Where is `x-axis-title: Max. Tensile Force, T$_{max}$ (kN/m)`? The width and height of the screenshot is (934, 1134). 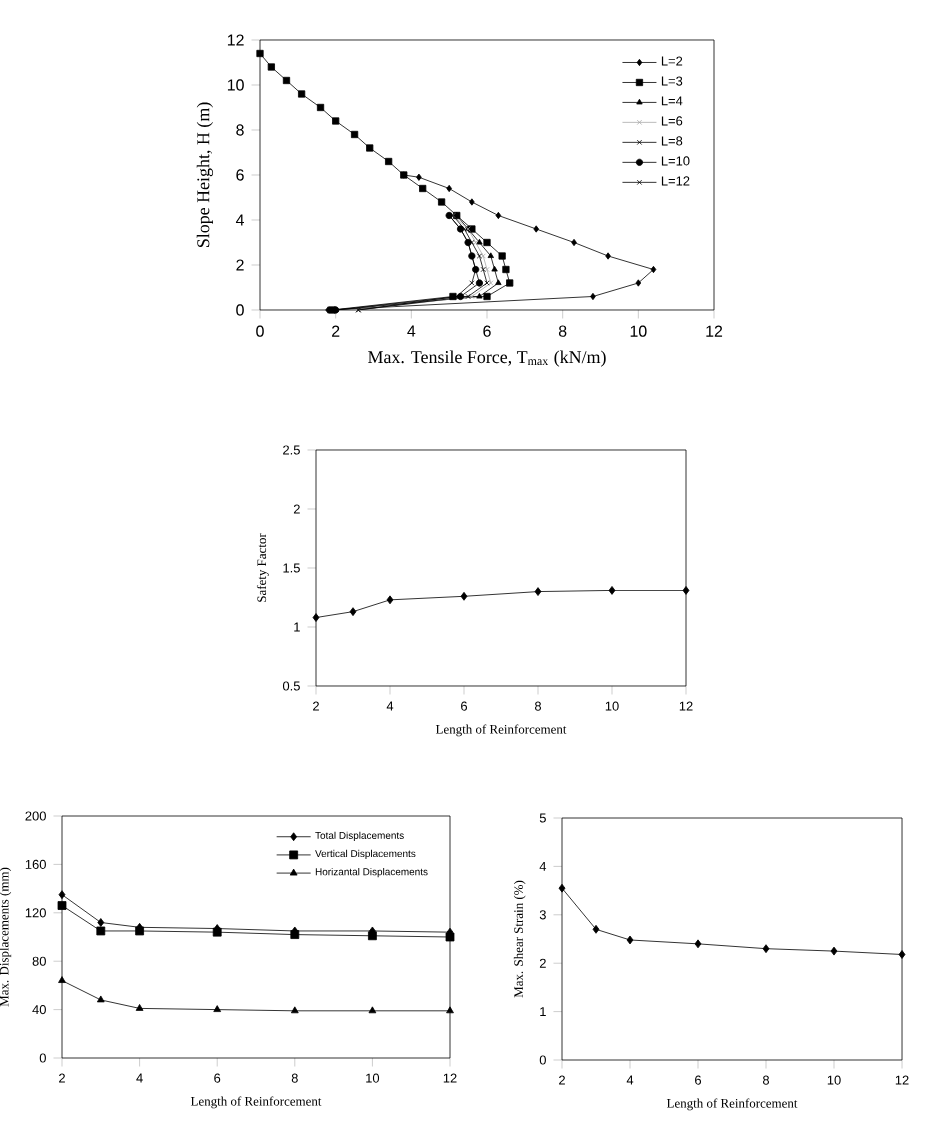
x-axis-title: Max. Tensile Force, T$_{max}$ (kN/m) is located at coordinates (487, 358).